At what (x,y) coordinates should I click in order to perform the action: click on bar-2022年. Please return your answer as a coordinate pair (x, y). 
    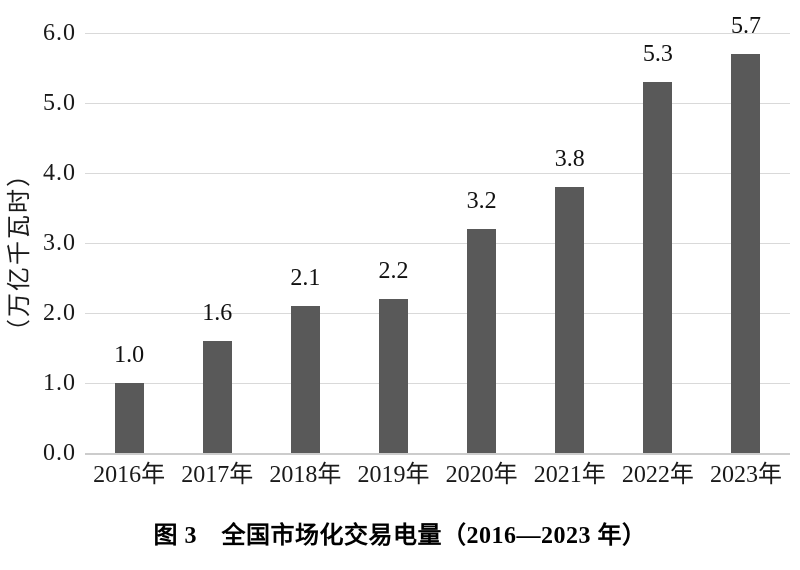
    Looking at the image, I should click on (658, 267).